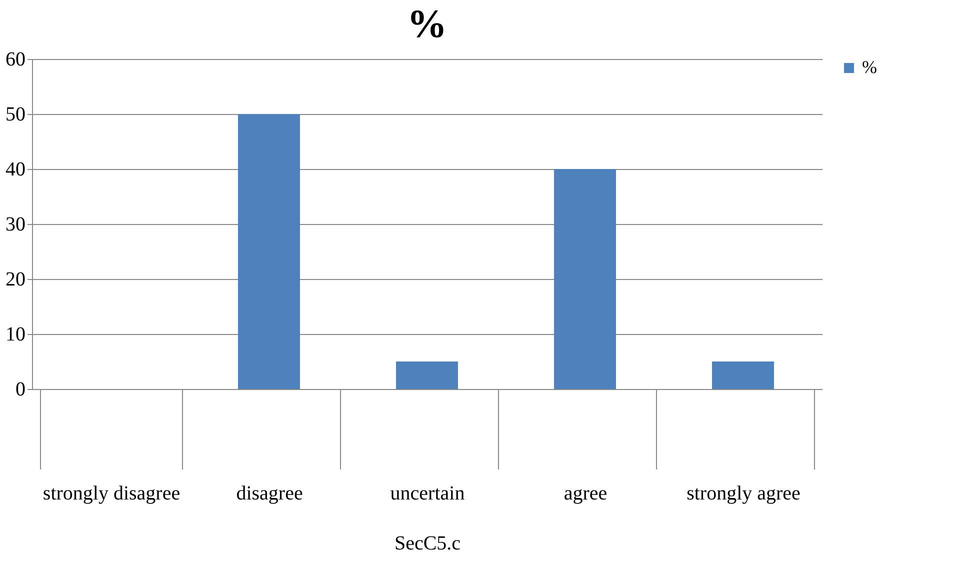 This screenshot has height=581, width=958. What do you see at coordinates (427, 493) in the screenshot?
I see `x-tick-label: uncertain` at bounding box center [427, 493].